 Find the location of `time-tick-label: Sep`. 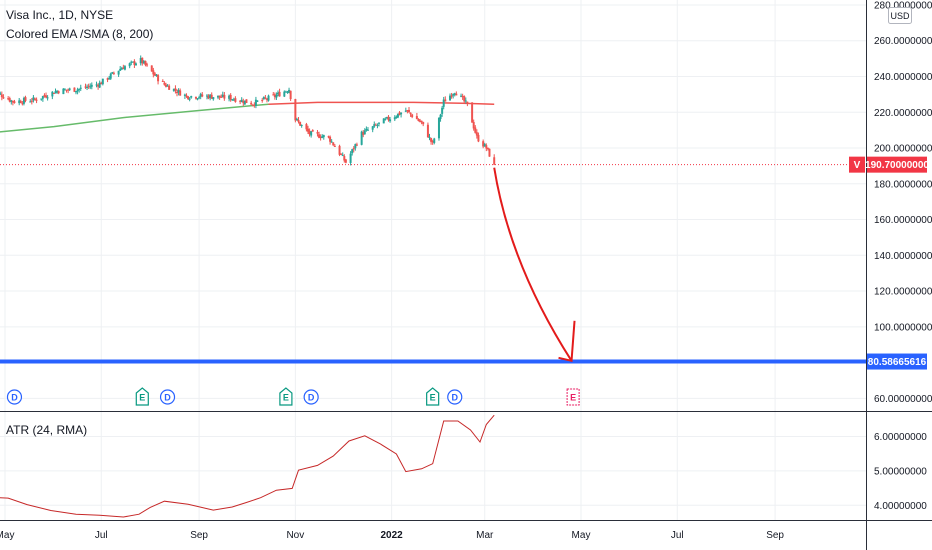

time-tick-label: Sep is located at coordinates (775, 535).